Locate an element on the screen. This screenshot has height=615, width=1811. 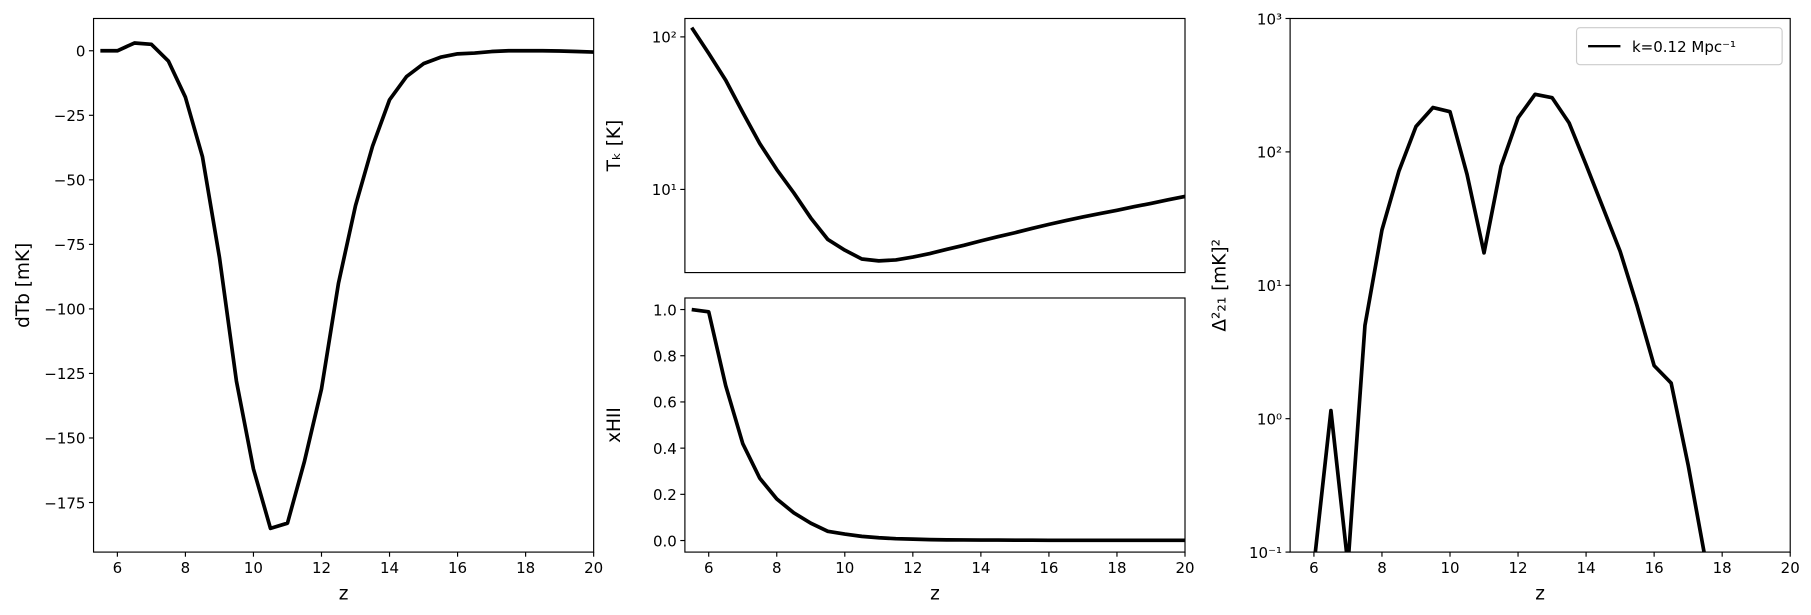
y-tick-label: 10⁰ is located at coordinates (1269, 419).